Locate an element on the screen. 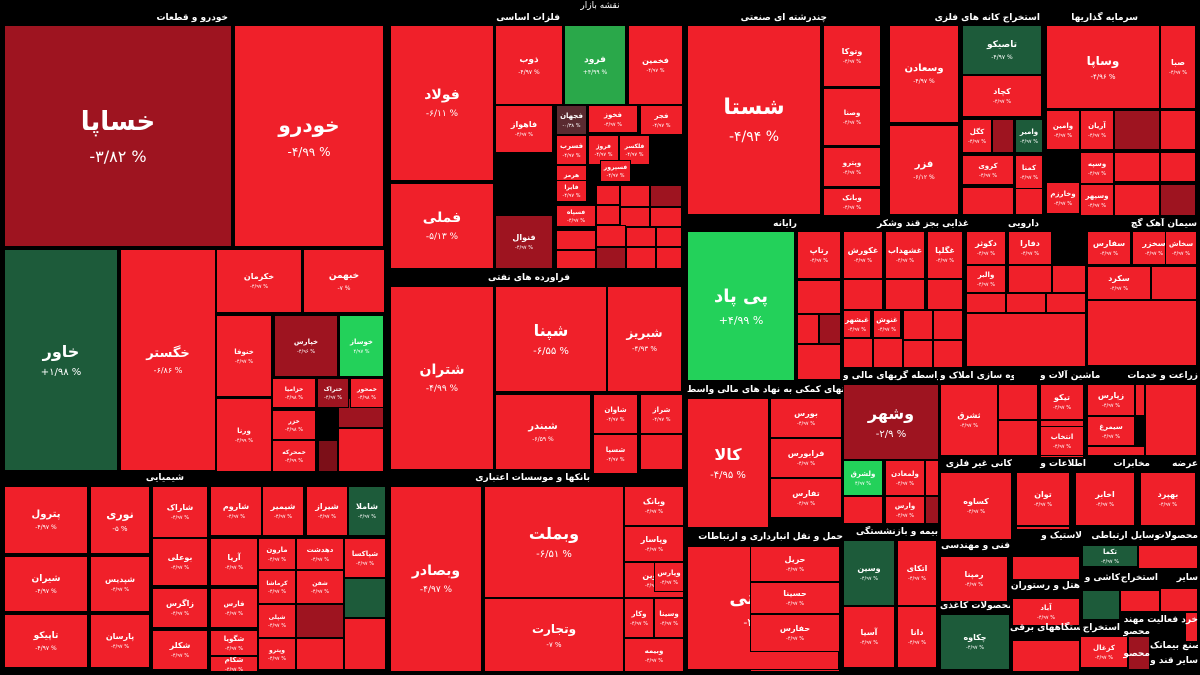  stock-tile: شپاکسا % ۴/۹۷- is located at coordinates (365, 558).